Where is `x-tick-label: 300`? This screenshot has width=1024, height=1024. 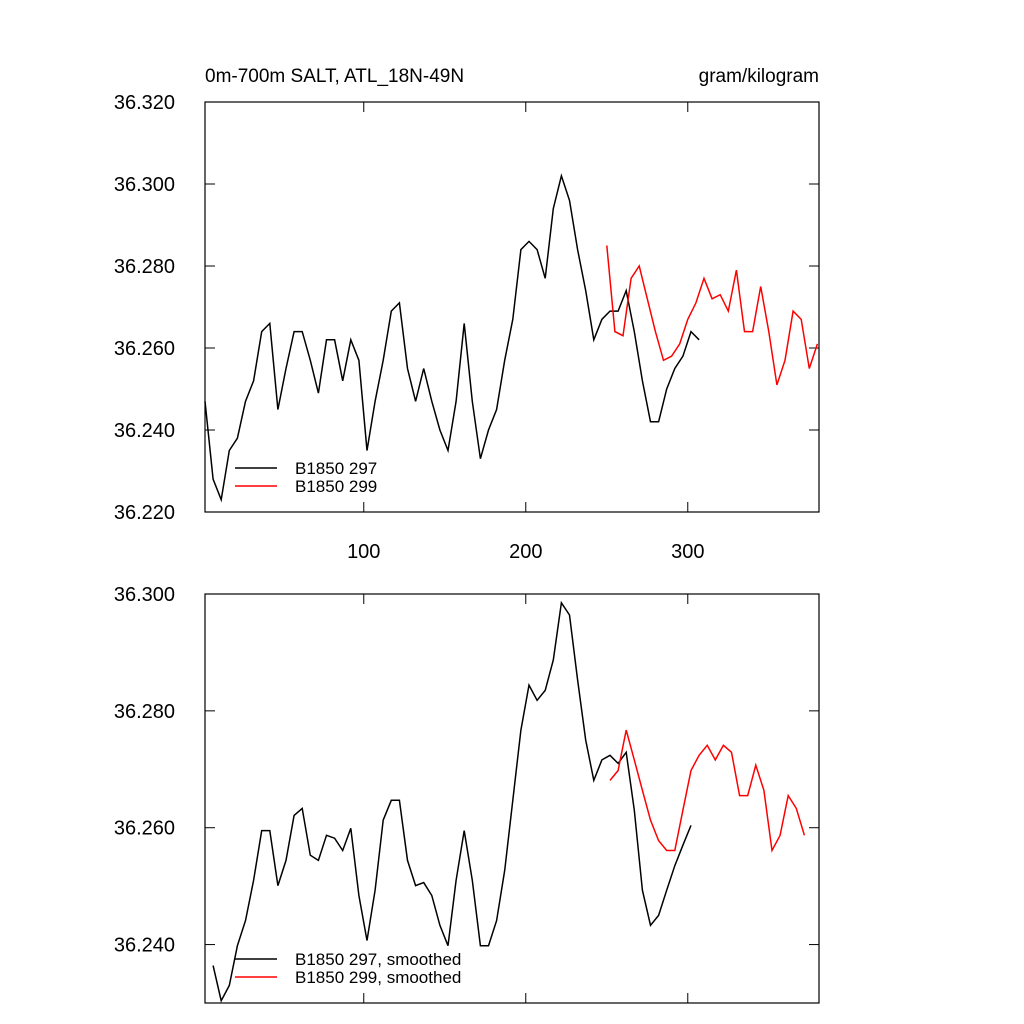 x-tick-label: 300 is located at coordinates (687, 552).